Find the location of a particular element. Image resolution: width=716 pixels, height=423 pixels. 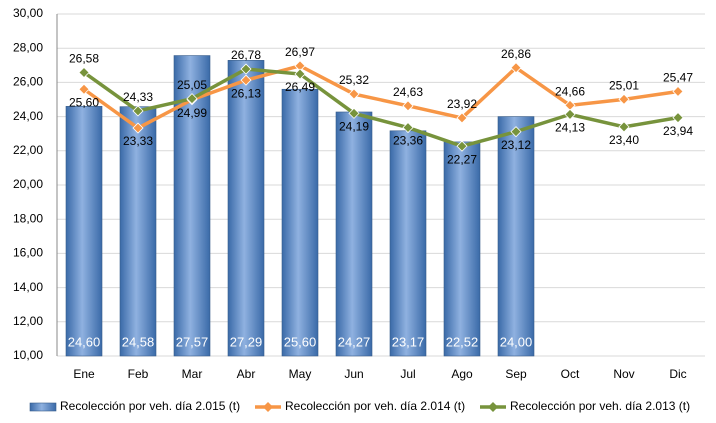

x-tick-label: Sep is located at coordinates (516, 374).